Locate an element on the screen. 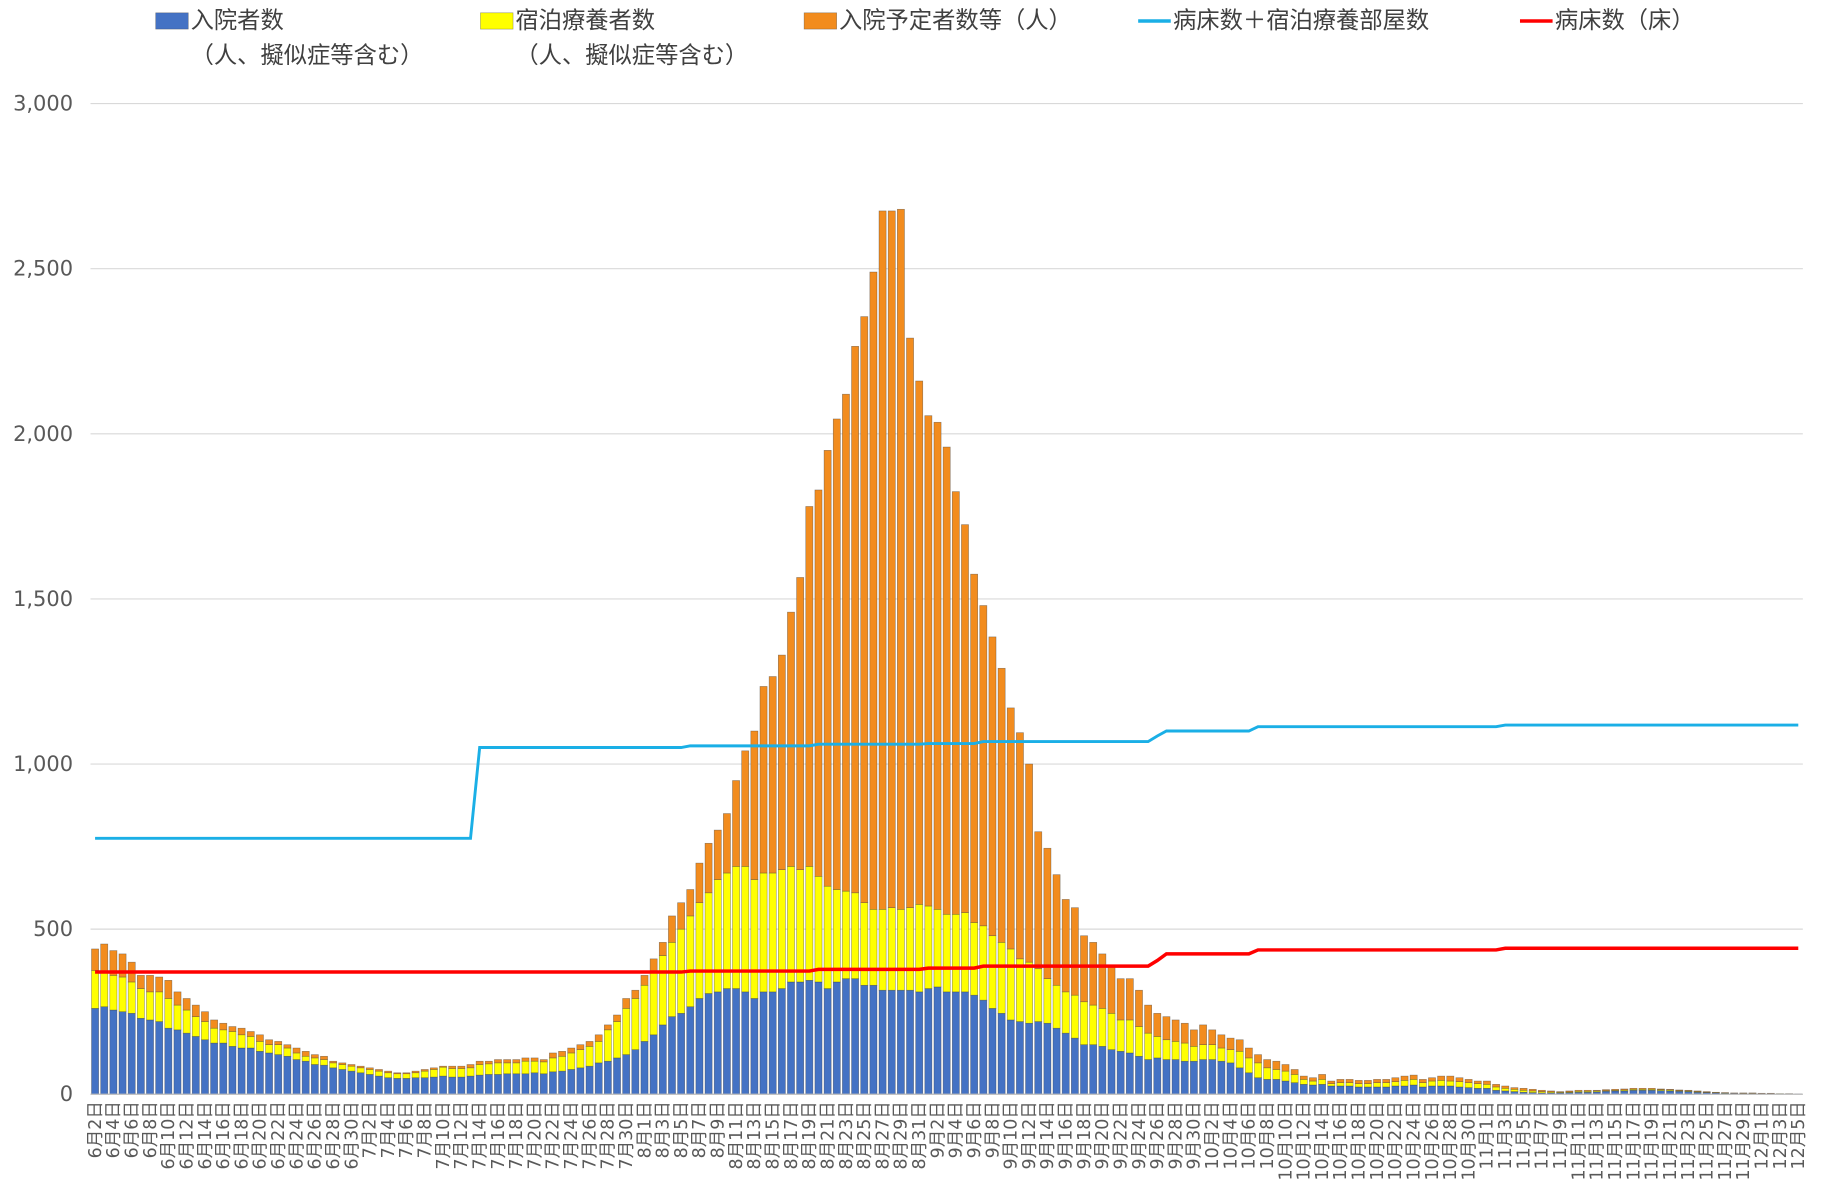 The height and width of the screenshot is (1199, 1827). x-tick-label: 9月28日 is located at coordinates (1176, 1135).